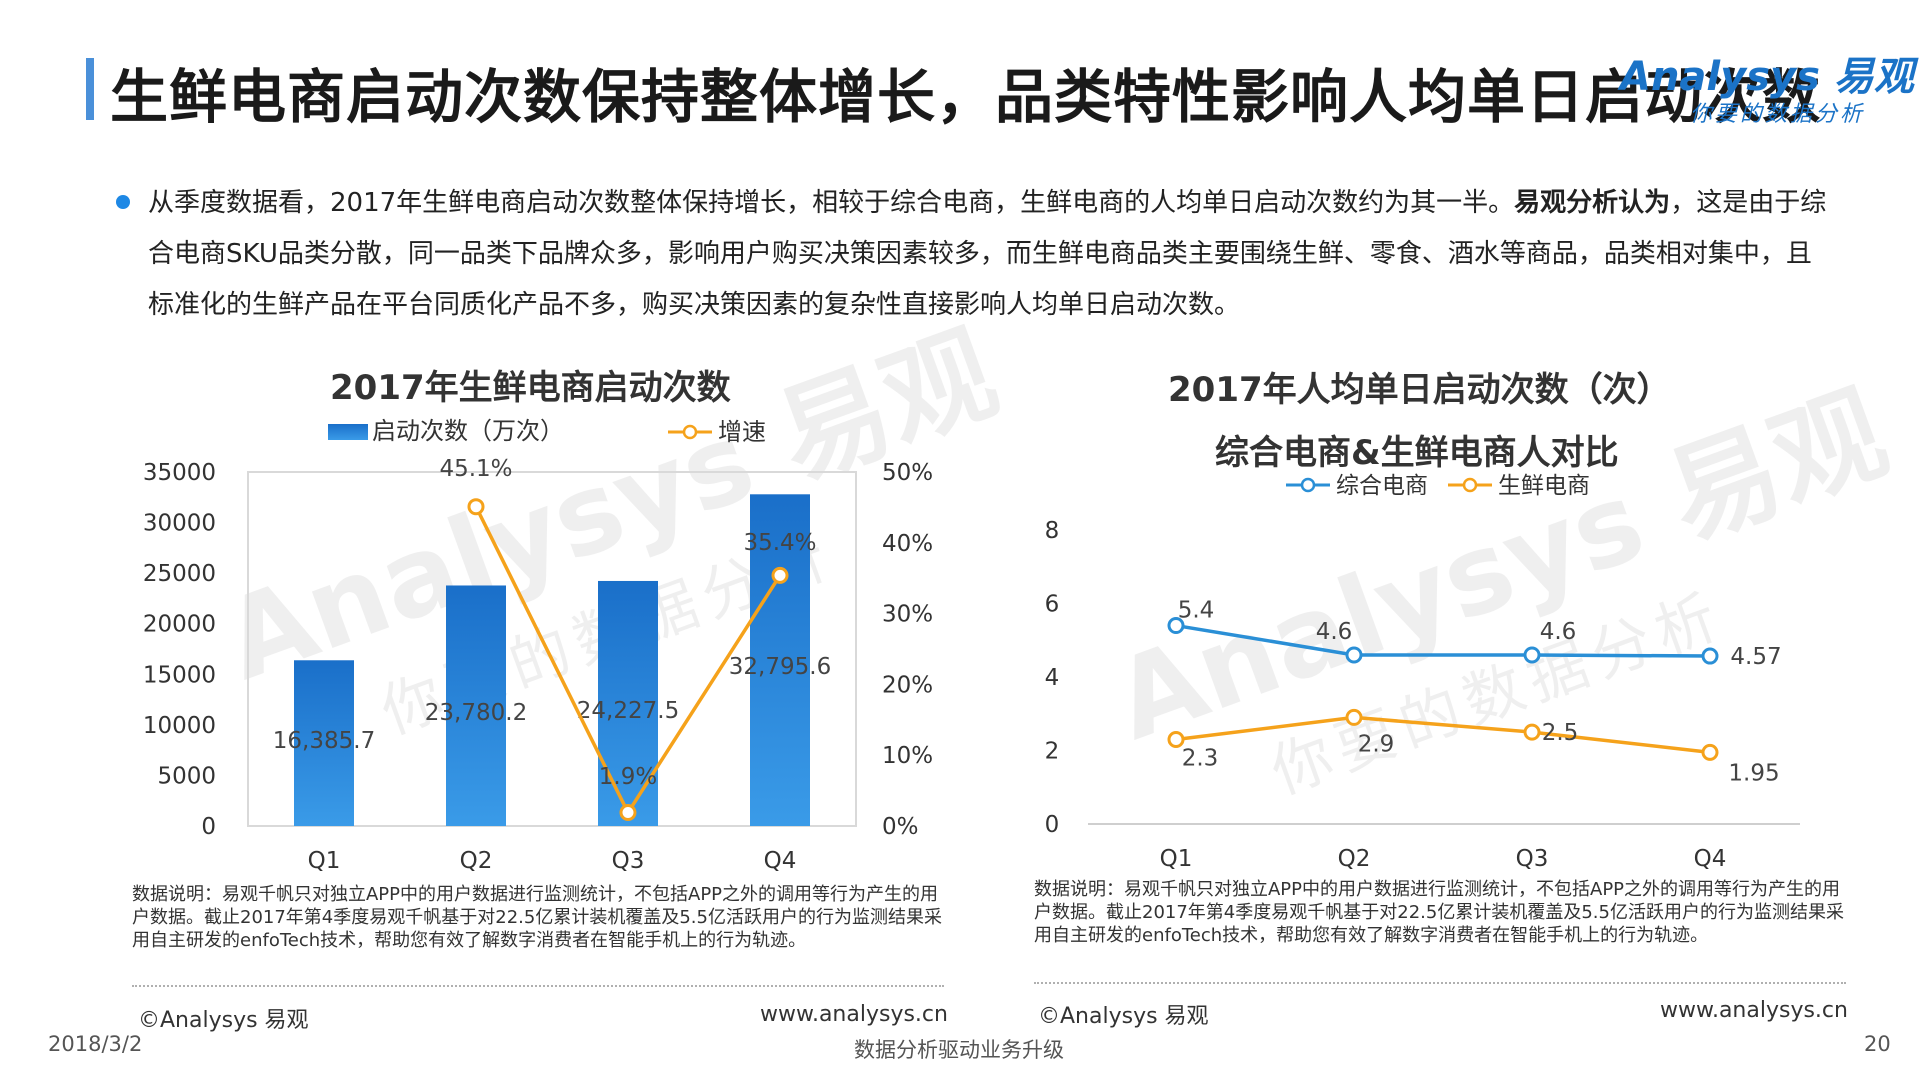 This screenshot has height=1080, width=1920. I want to click on left-chart-title: 2017年生鲜电商启动次数, so click(530, 388).